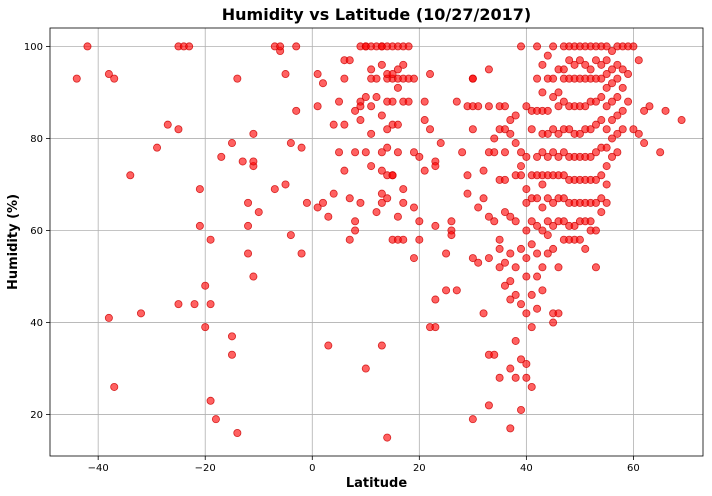  What do you see at coordinates (376, 14) in the screenshot?
I see `chart-title: Humidity vs Latitude (10/27/2017)` at bounding box center [376, 14].